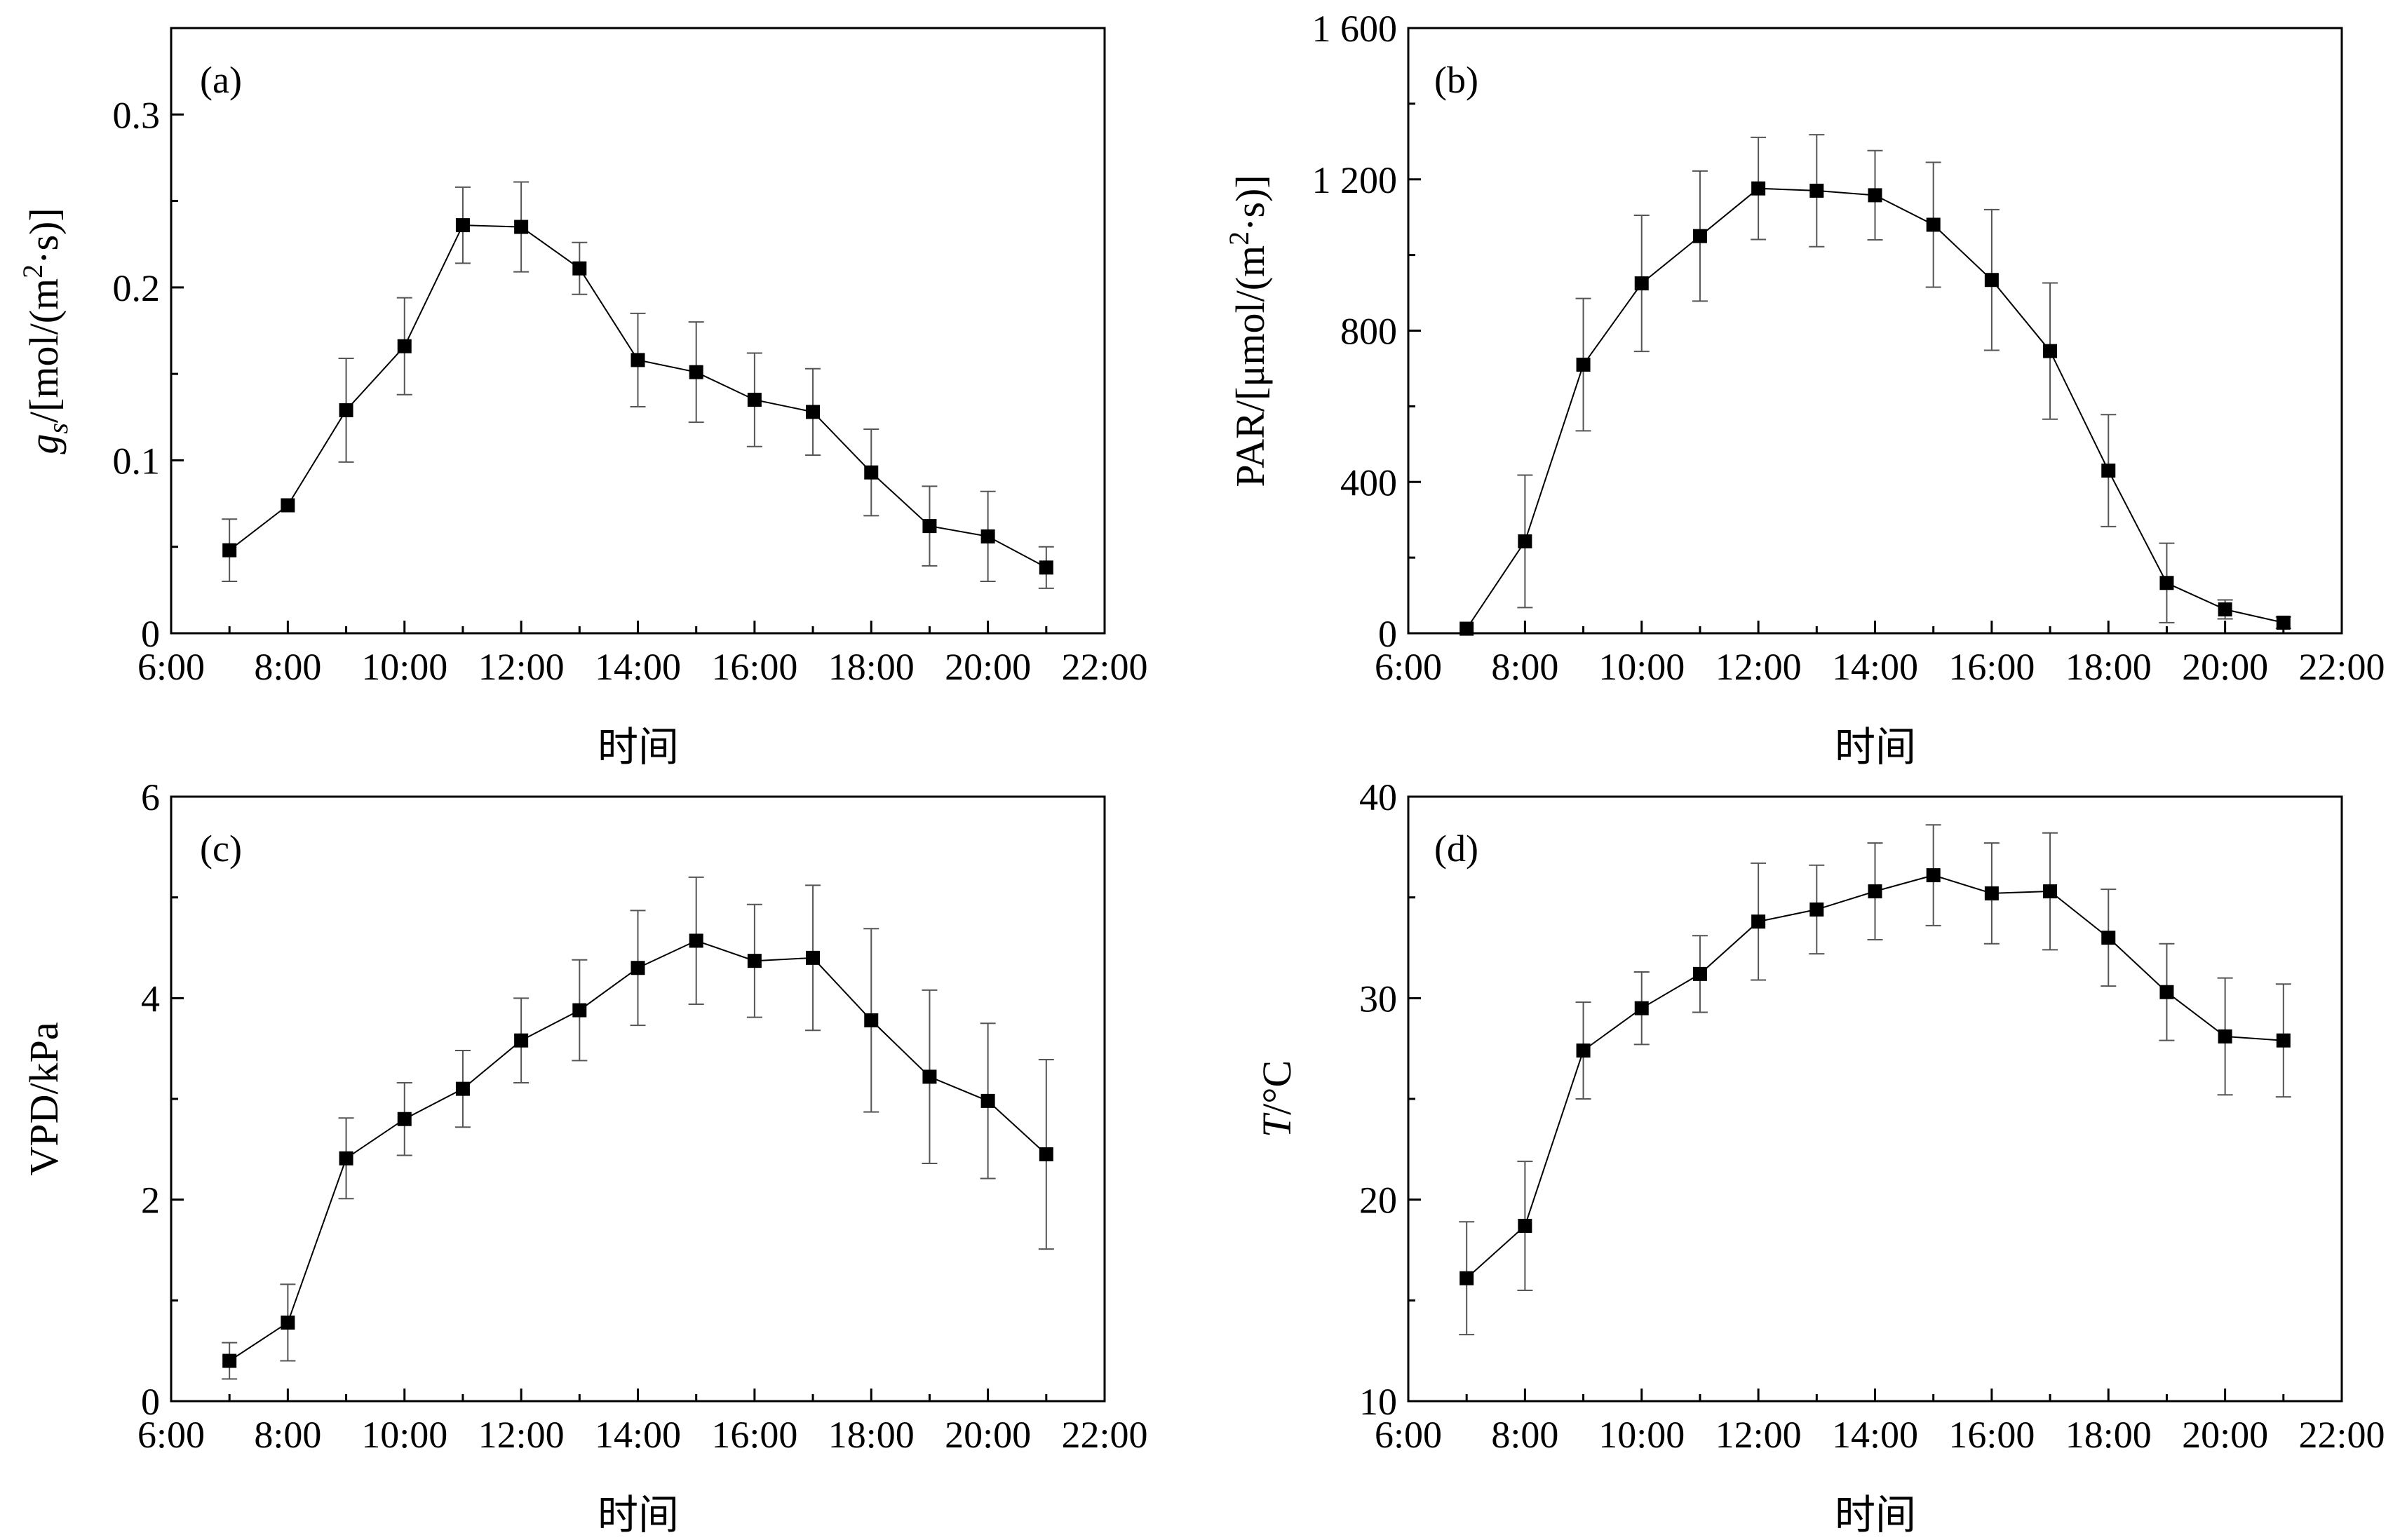  What do you see at coordinates (1355, 180) in the screenshot?
I see `y-tick-label: 1 200` at bounding box center [1355, 180].